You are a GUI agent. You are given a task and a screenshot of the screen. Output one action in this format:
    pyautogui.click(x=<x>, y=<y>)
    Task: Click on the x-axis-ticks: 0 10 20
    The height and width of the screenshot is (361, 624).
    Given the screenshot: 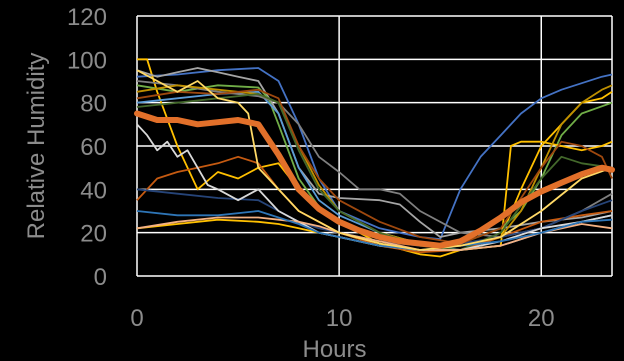 What is the action you would take?
    pyautogui.click(x=342, y=318)
    